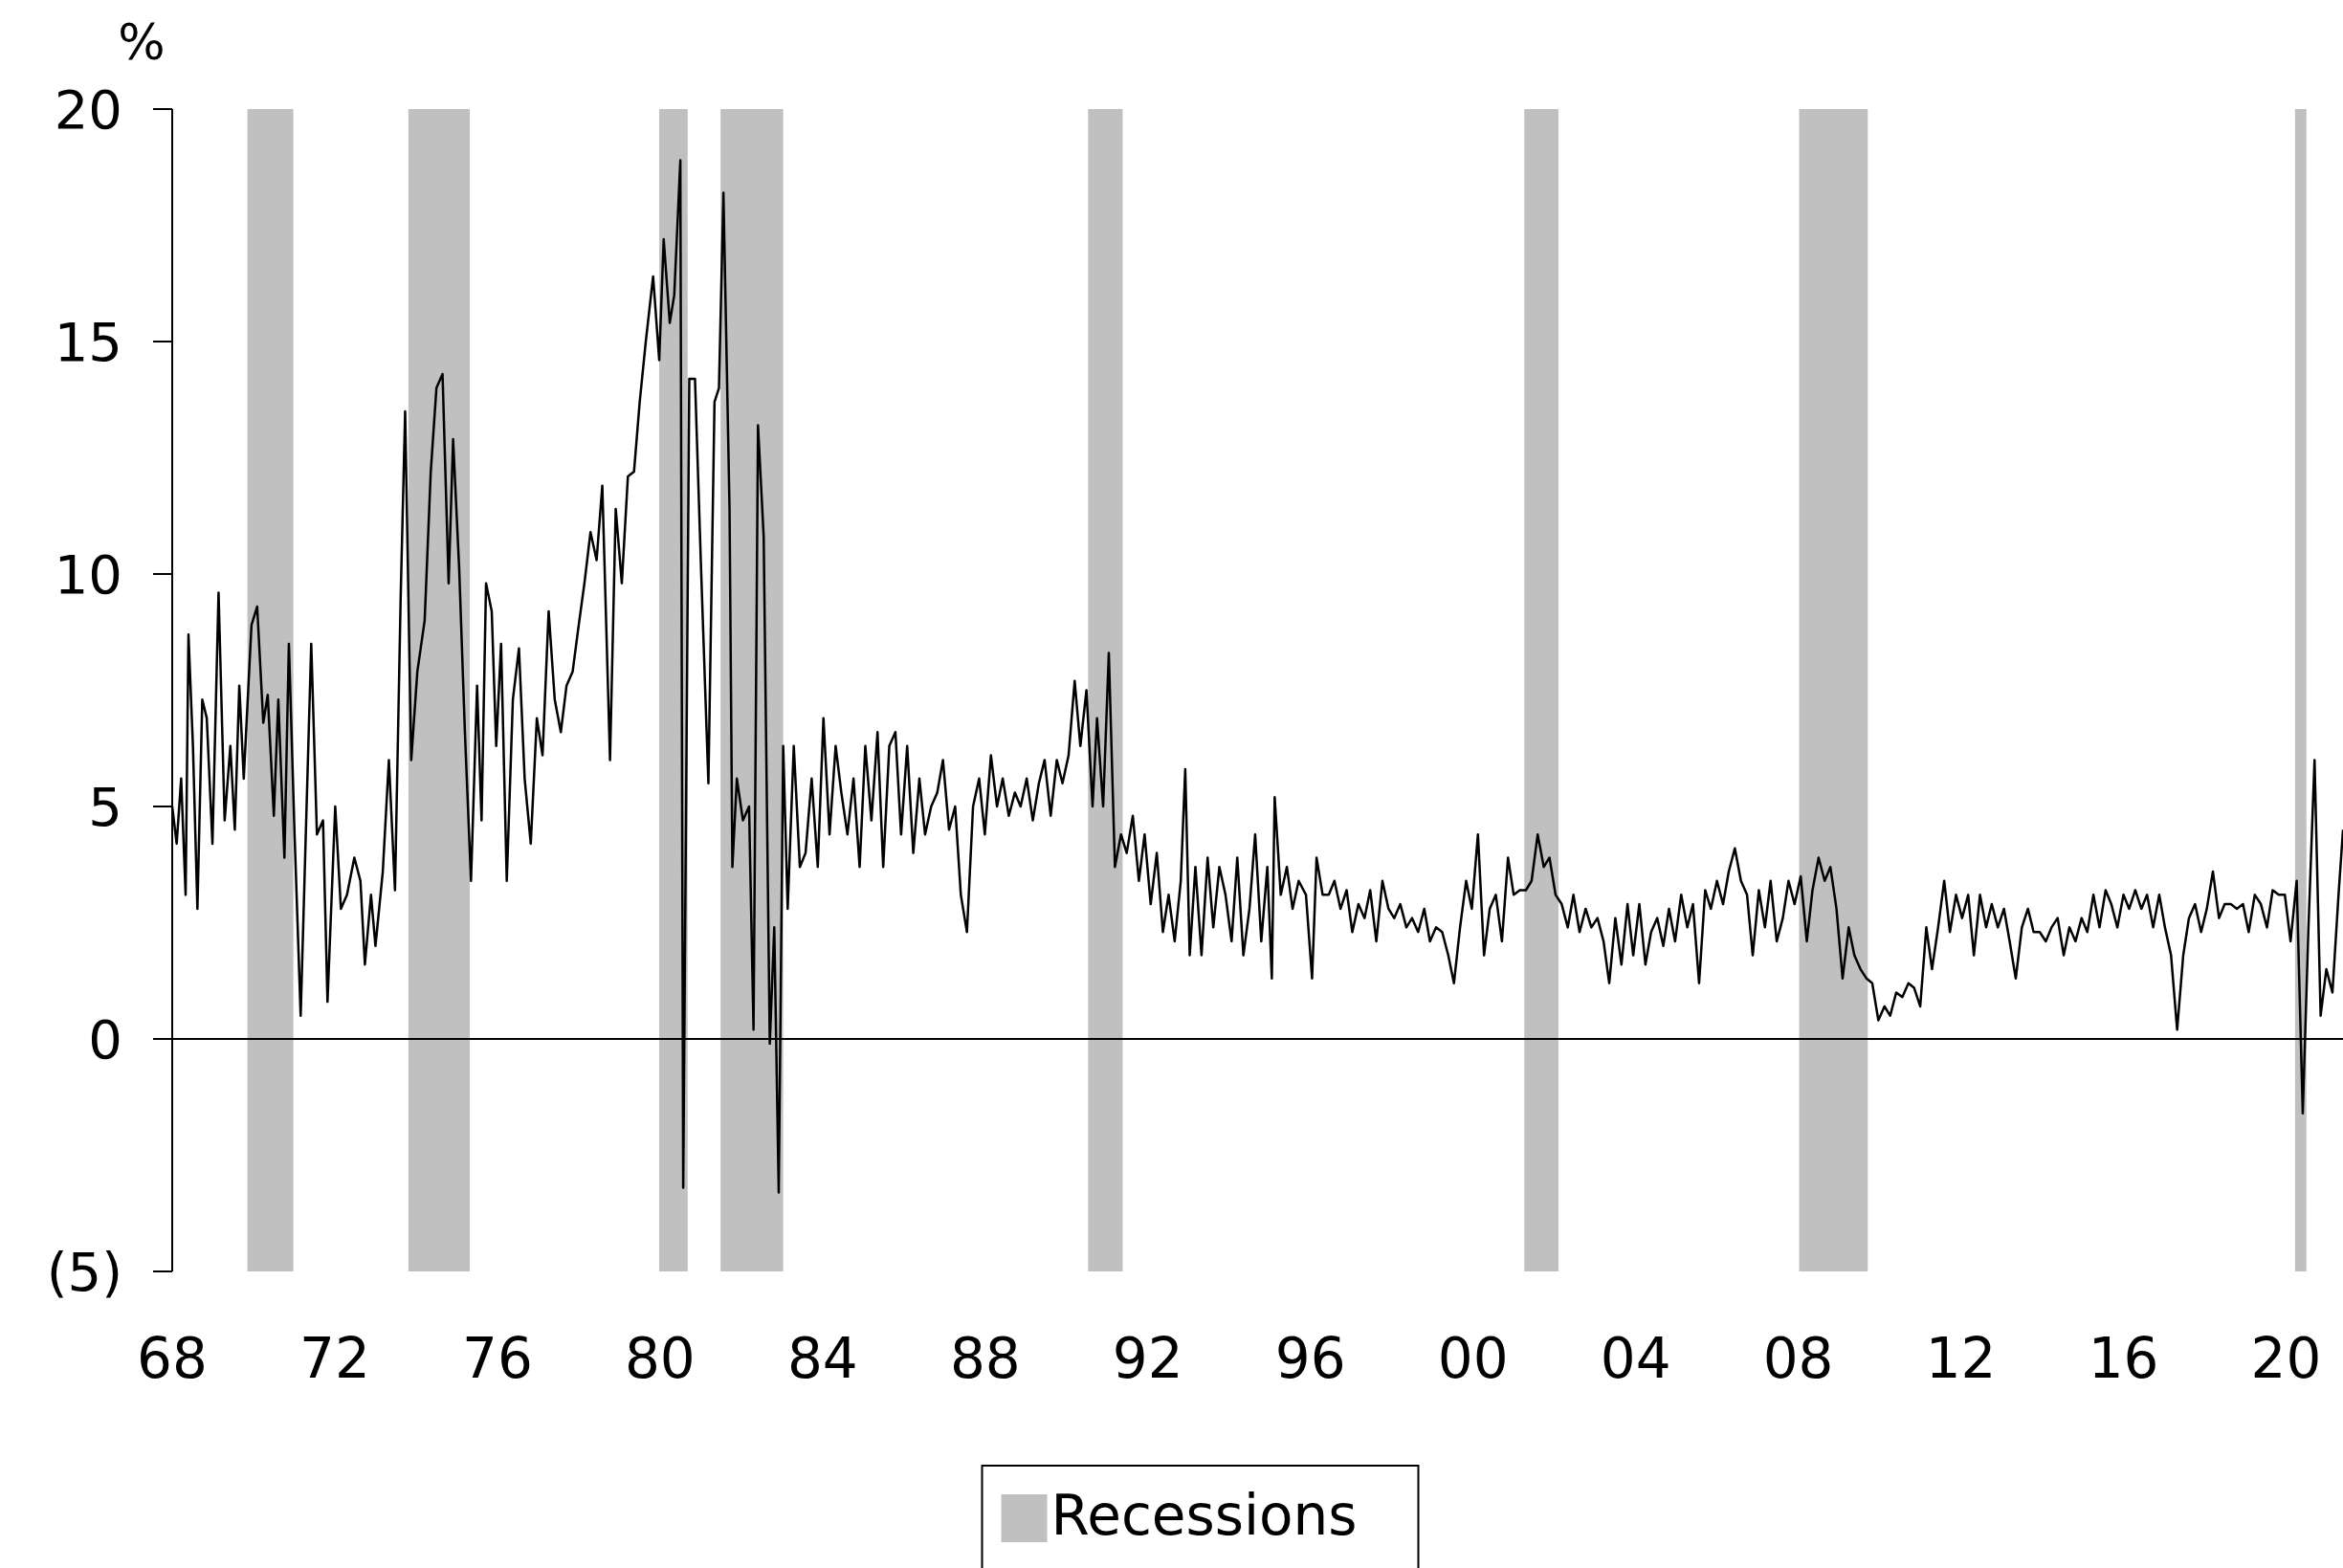 The width and height of the screenshot is (2343, 1568). I want to click on x-tick-label: 12, so click(1961, 1358).